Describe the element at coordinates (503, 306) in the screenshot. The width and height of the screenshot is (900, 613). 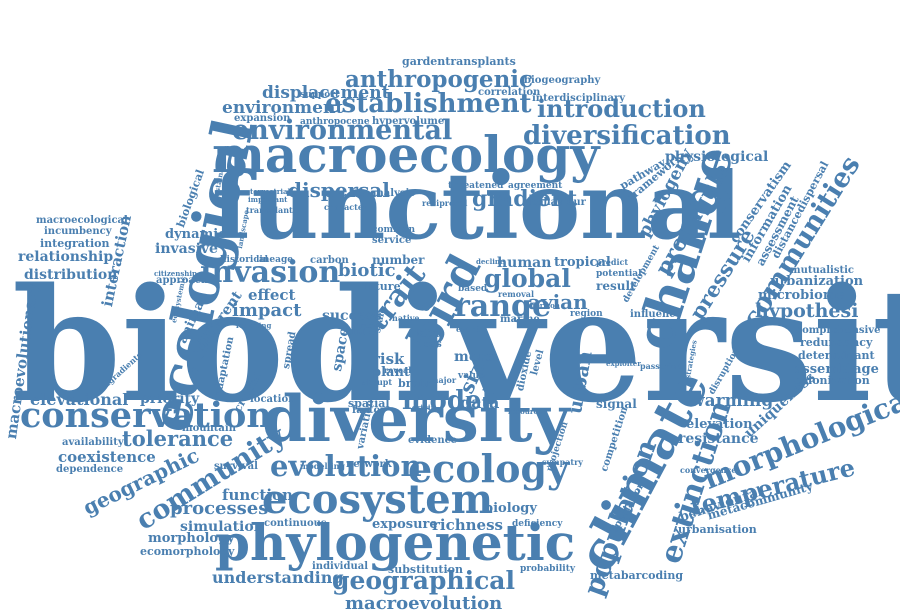
I see `word-range: range` at that location.